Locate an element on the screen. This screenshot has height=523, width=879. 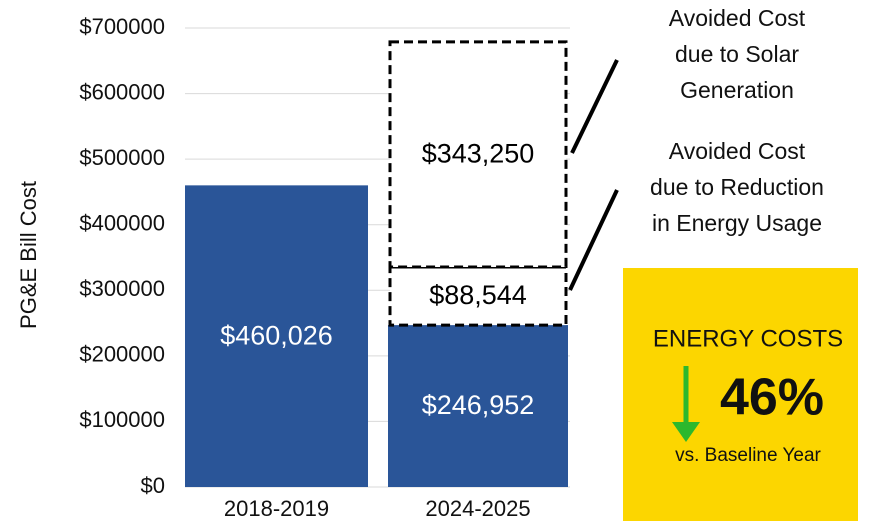
annotation-text: in Energy Usage is located at coordinates (737, 223).